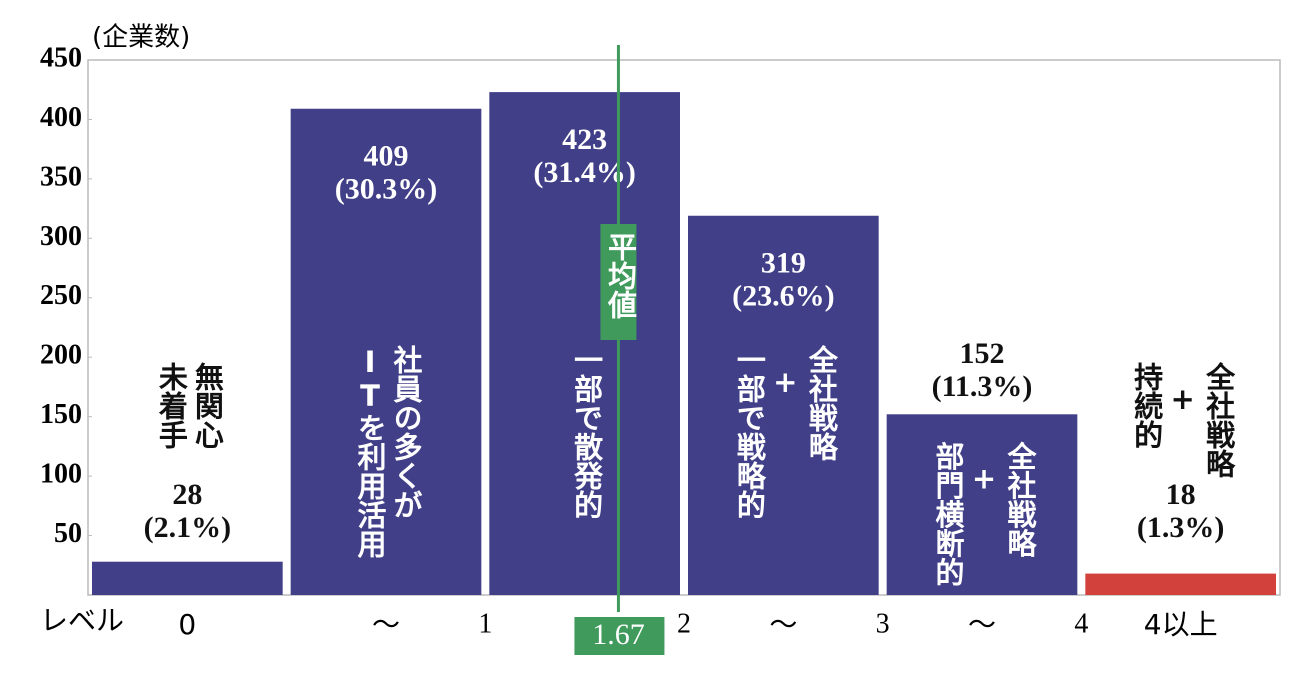 The height and width of the screenshot is (687, 1300). What do you see at coordinates (1147, 405) in the screenshot?
I see `category-label: 持続的` at bounding box center [1147, 405].